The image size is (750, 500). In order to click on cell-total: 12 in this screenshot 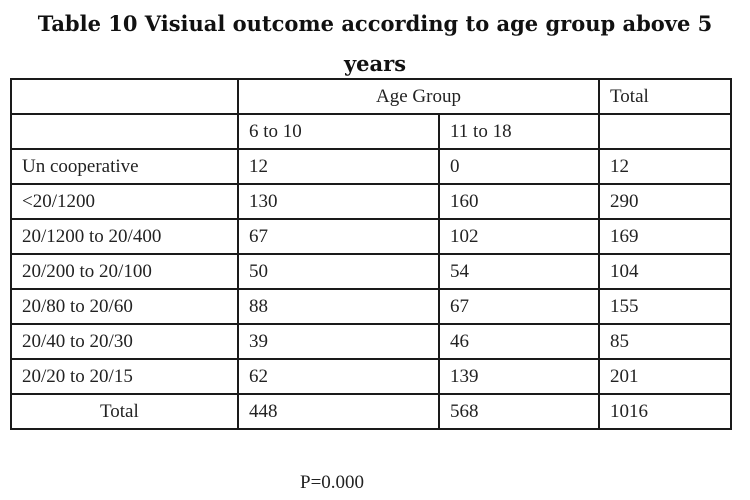, I will do `click(665, 166)`.